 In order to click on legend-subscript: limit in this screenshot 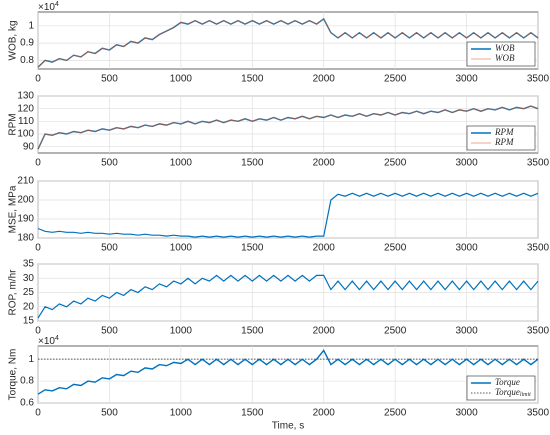, I will do `click(525, 395)`.